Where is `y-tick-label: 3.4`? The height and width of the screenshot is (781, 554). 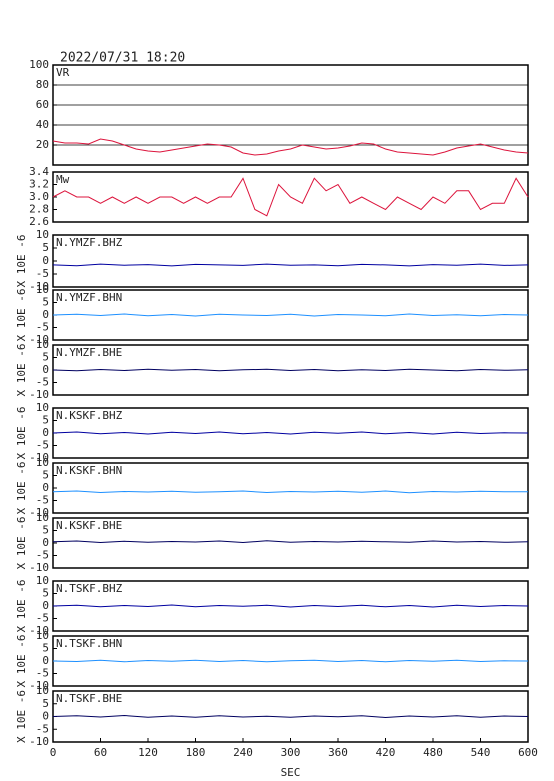
y-tick-label: 3.4 is located at coordinates (39, 171).